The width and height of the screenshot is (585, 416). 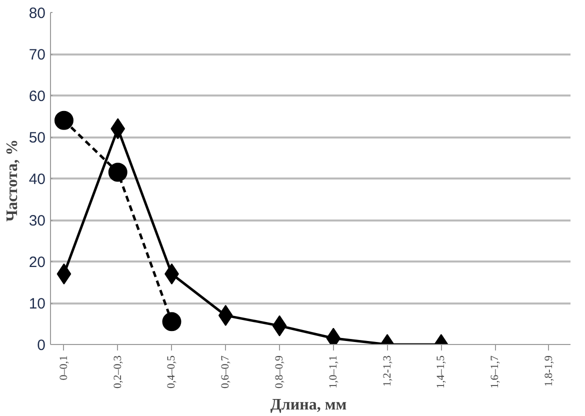 I want to click on y-tick-label: 20, so click(x=37, y=262).